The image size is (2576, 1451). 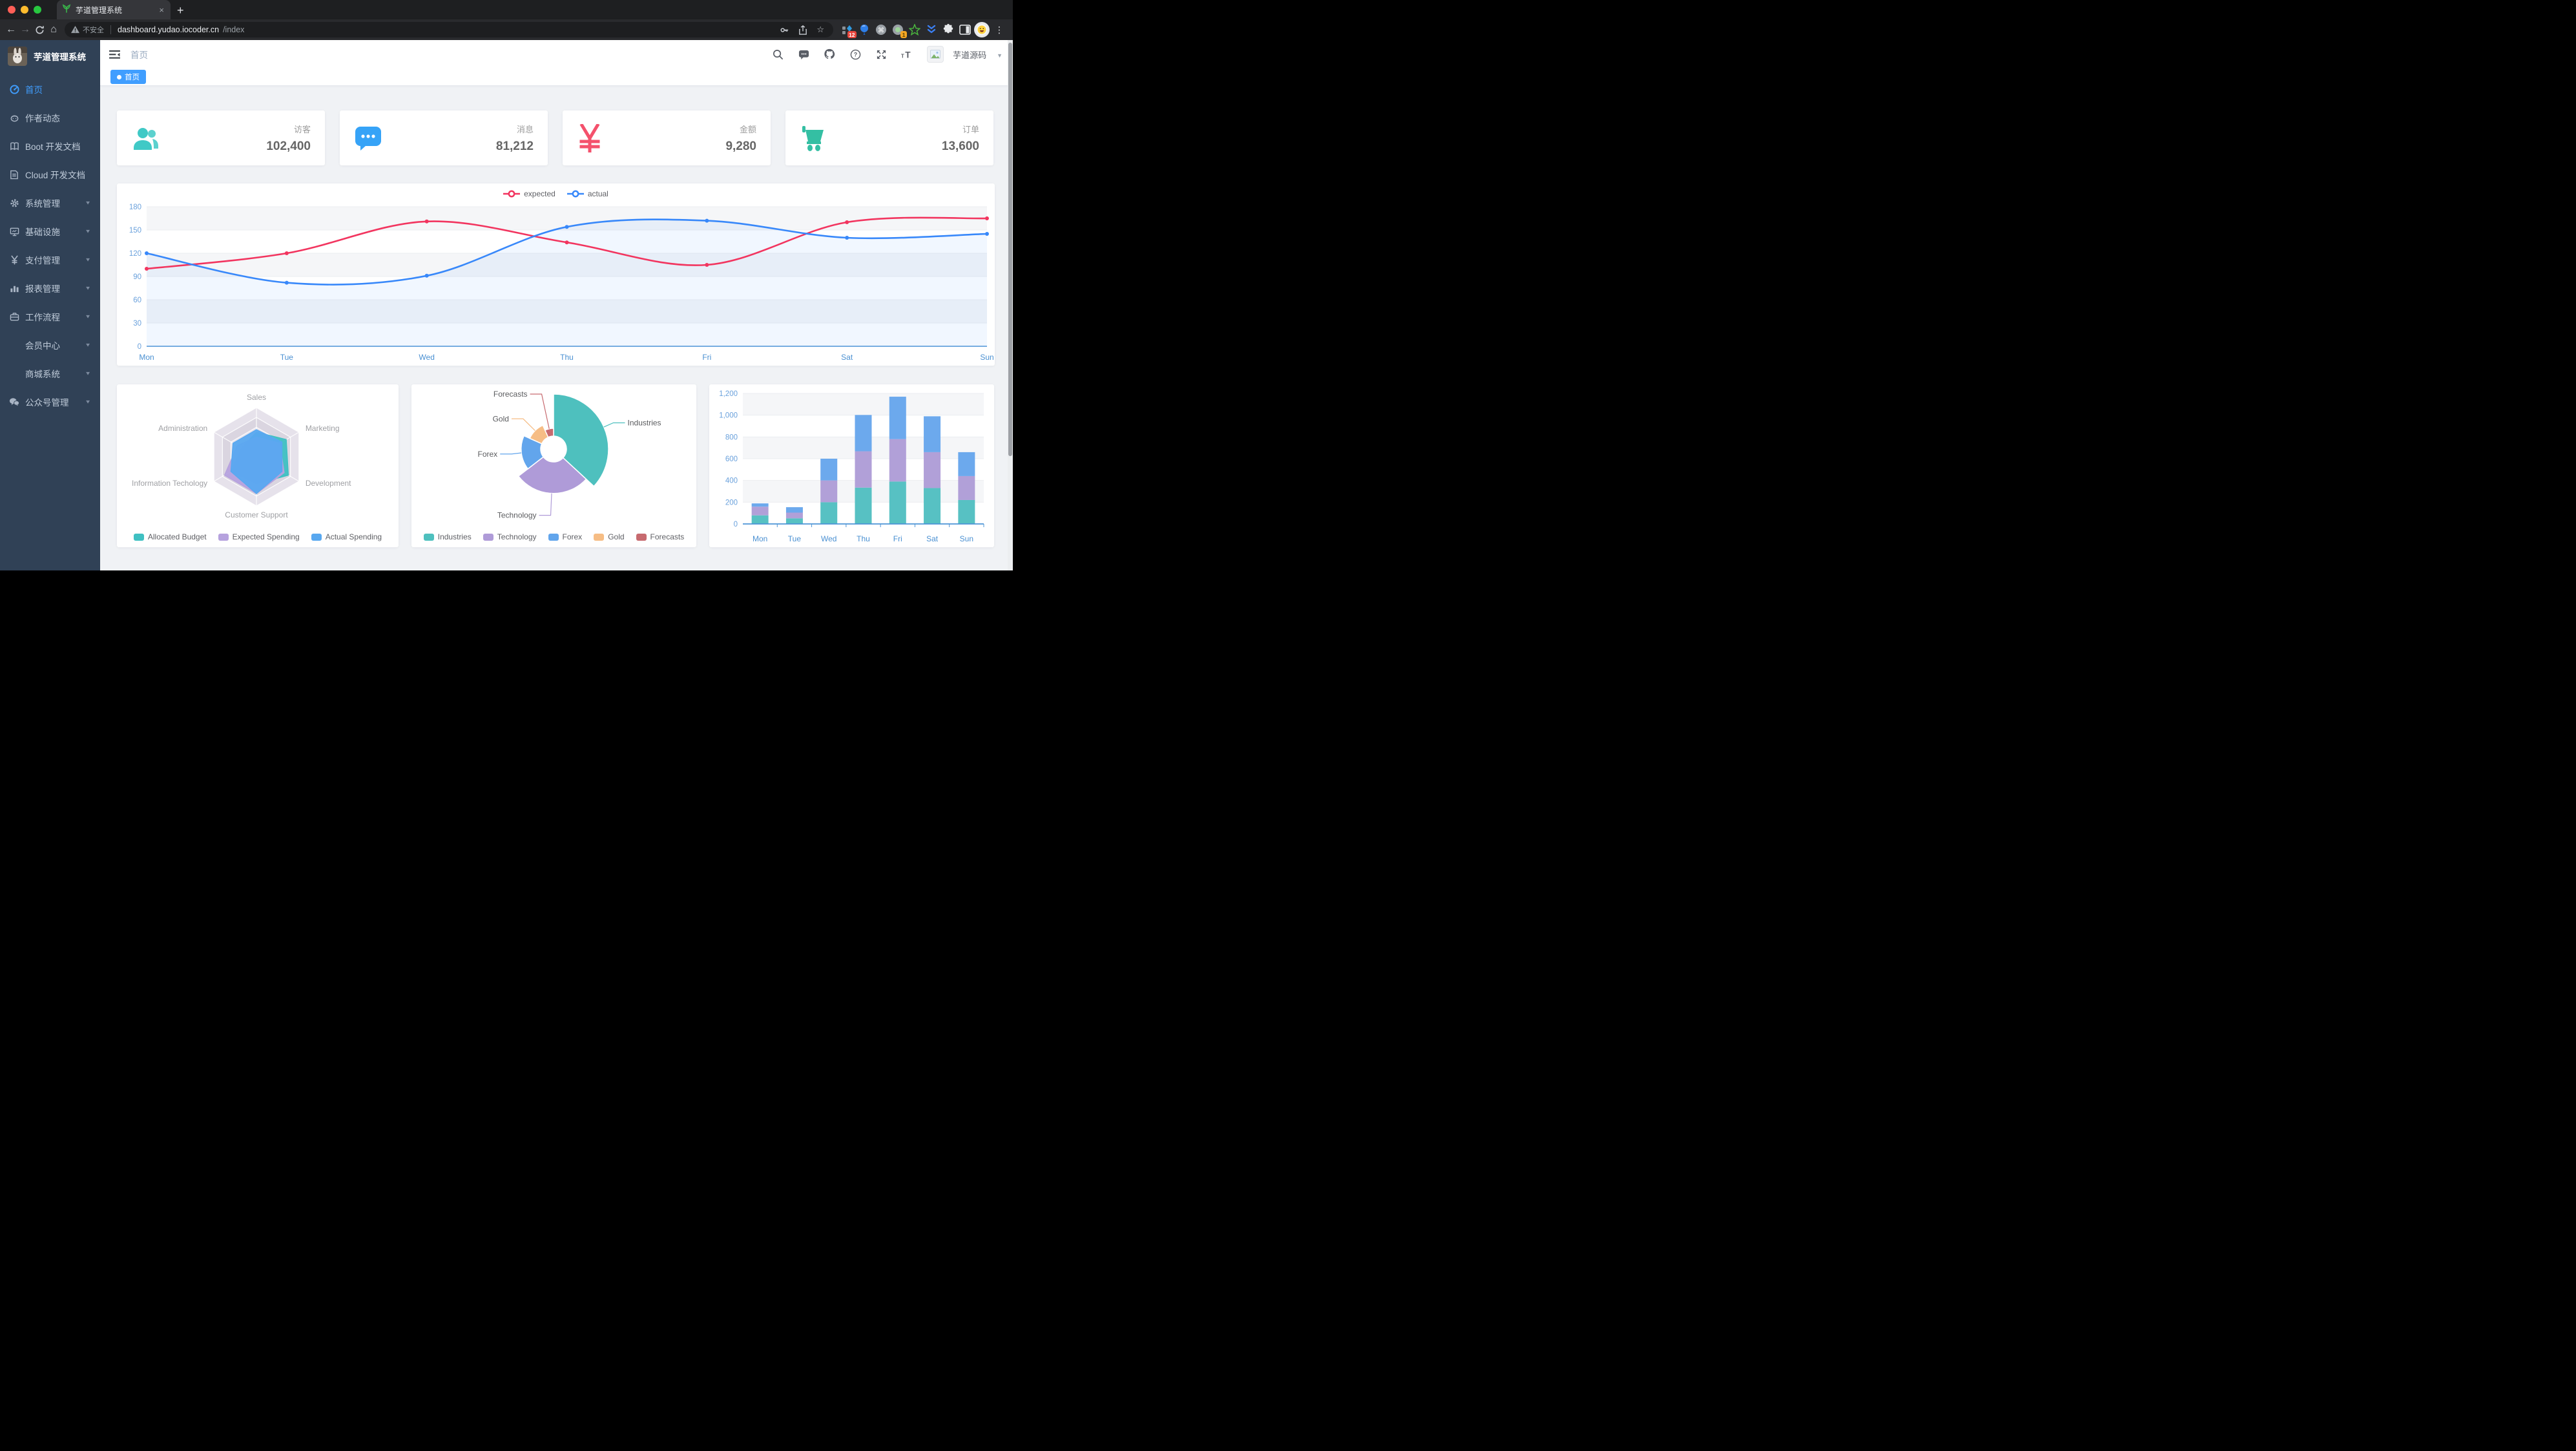 What do you see at coordinates (42, 118) in the screenshot?
I see `sidebar-item-label: 作者动态` at bounding box center [42, 118].